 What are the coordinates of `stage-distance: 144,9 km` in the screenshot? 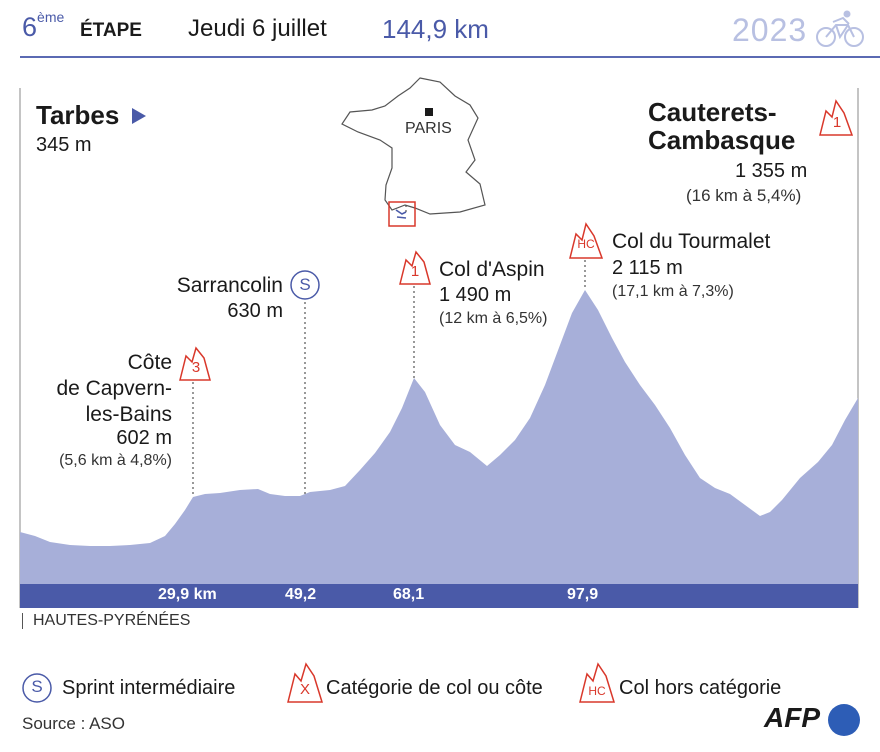 It's located at (435, 29).